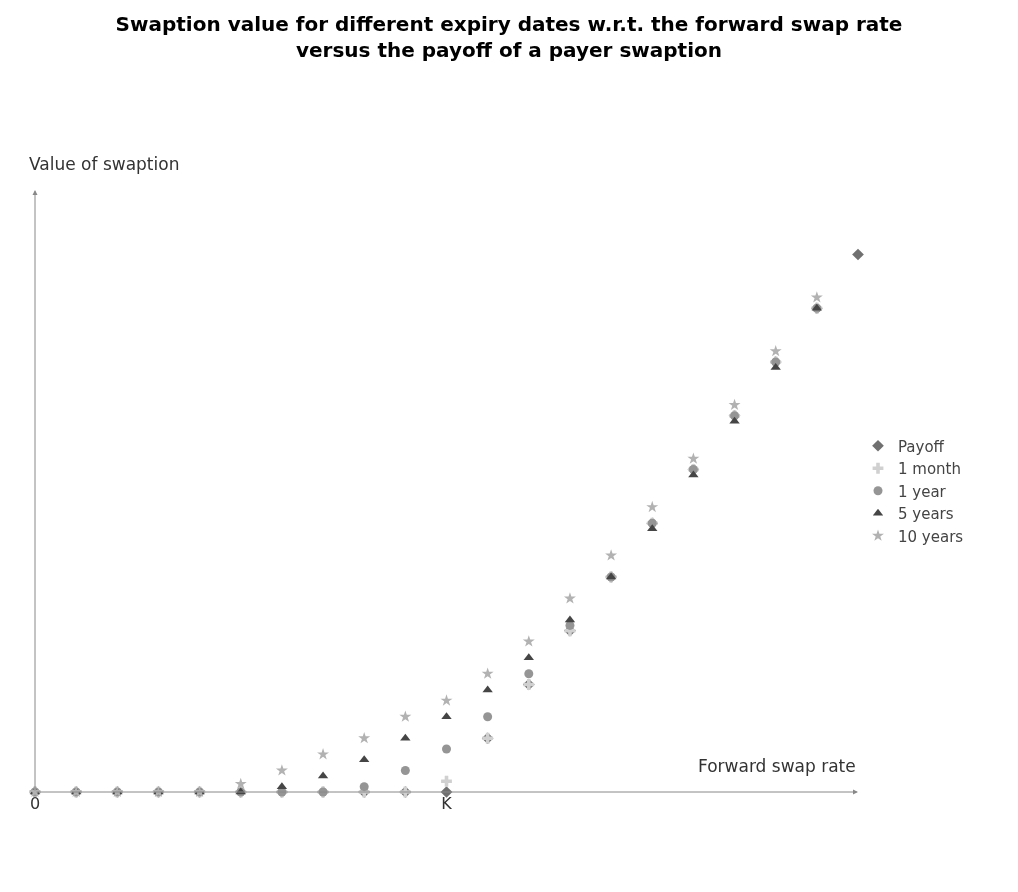  Describe the element at coordinates (447, 803) in the screenshot. I see `x-tick-label: K` at that location.